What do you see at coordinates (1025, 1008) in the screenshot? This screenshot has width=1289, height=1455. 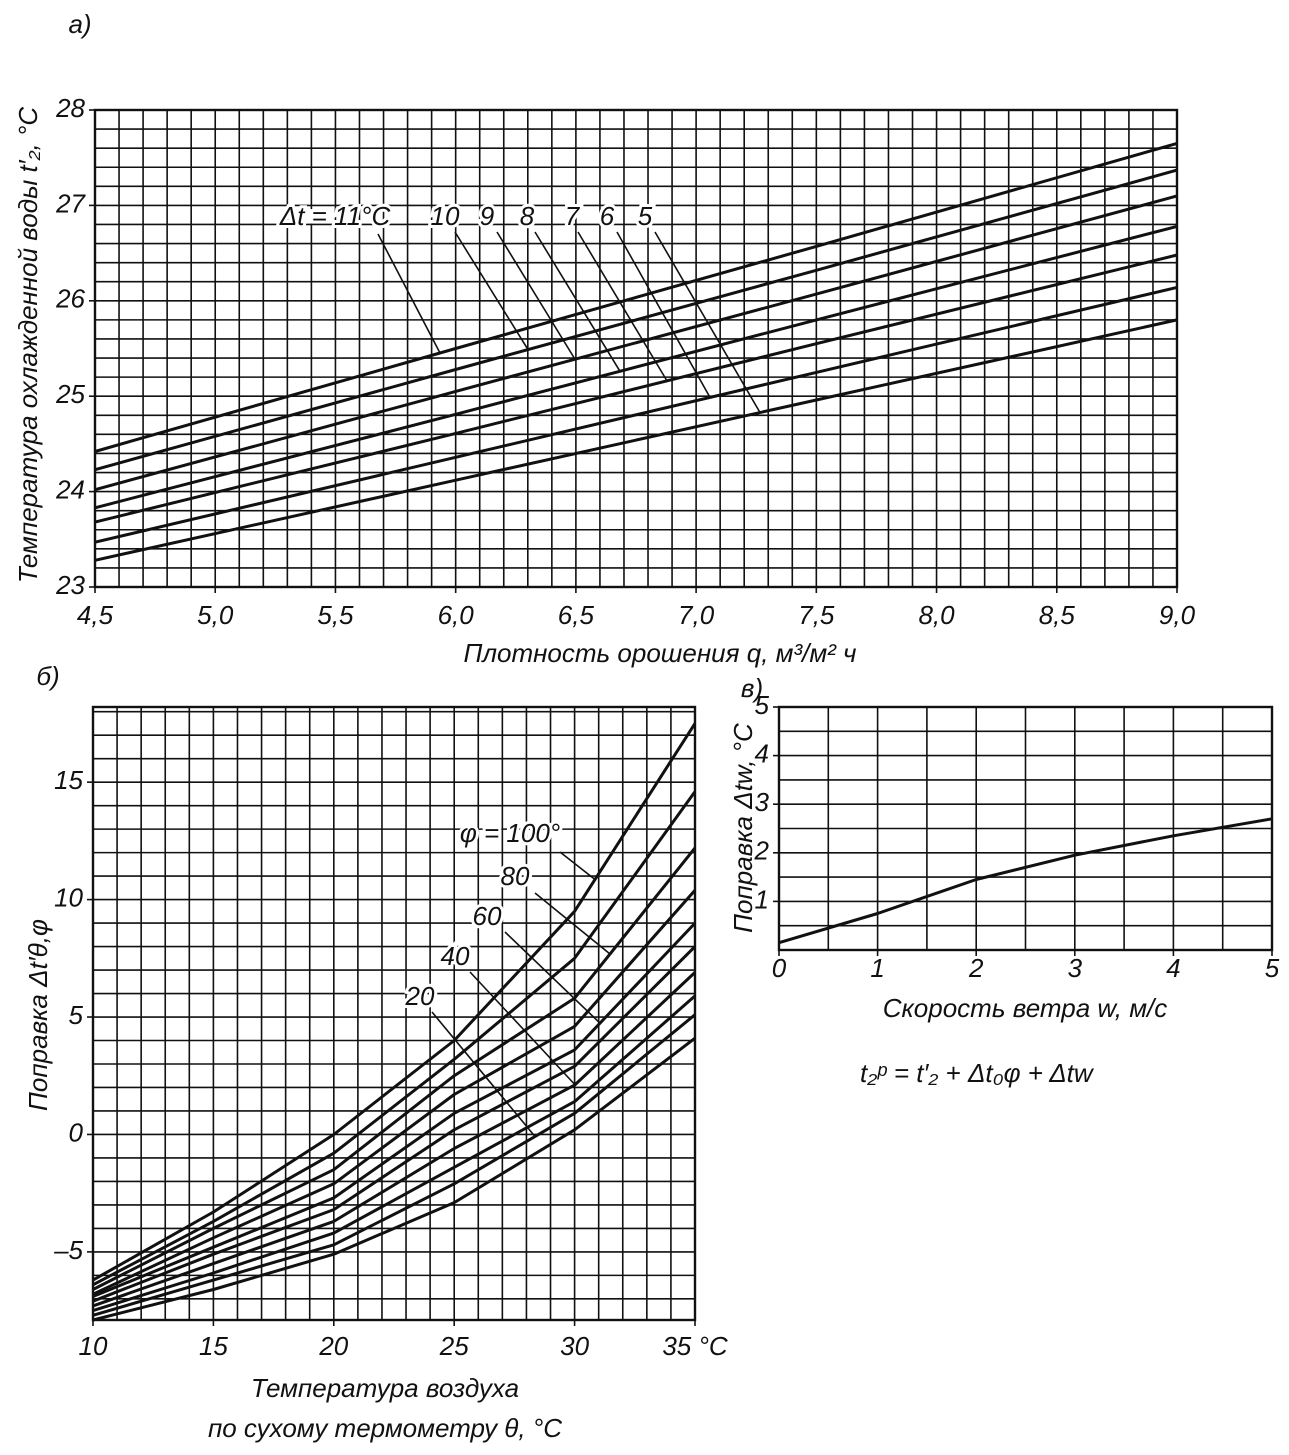 I see `x-axis-title: Скорость ветра w, м/с` at bounding box center [1025, 1008].